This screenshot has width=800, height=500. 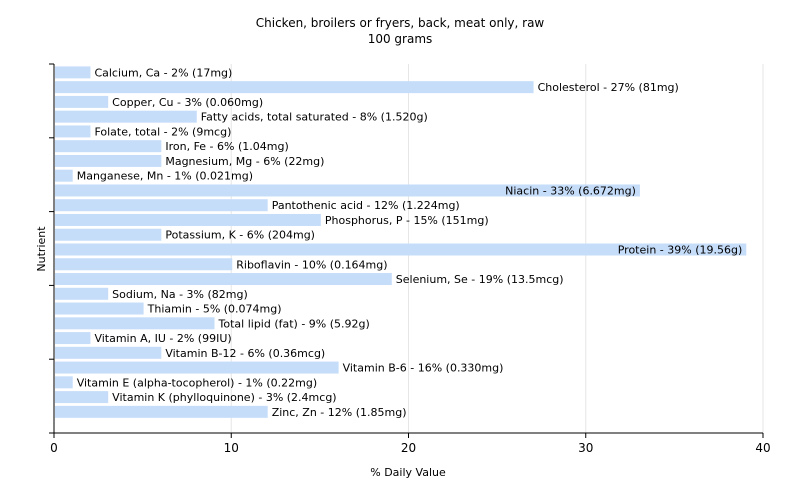 I want to click on bar-label: Iron, Fe - 6% (1.04mg), so click(x=226, y=146).